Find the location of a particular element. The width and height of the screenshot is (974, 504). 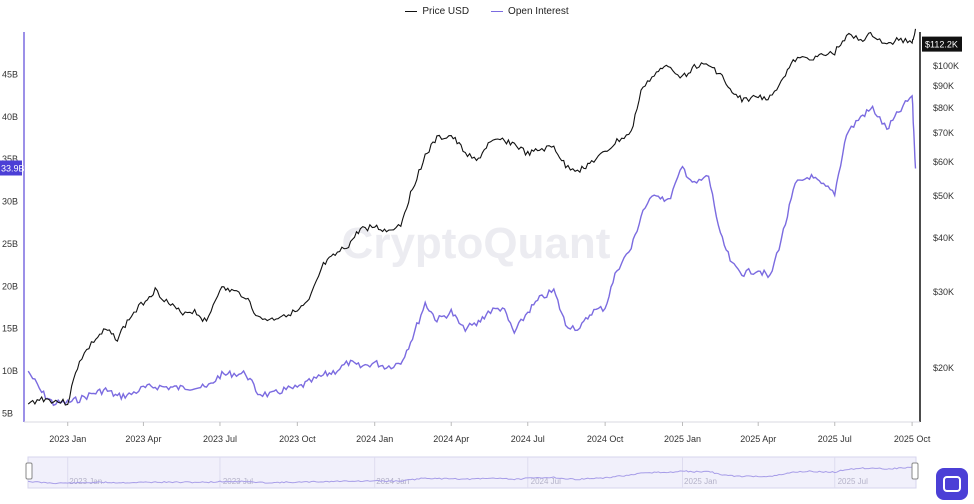

open-interest-current-label: 33.9B is located at coordinates (13, 169).